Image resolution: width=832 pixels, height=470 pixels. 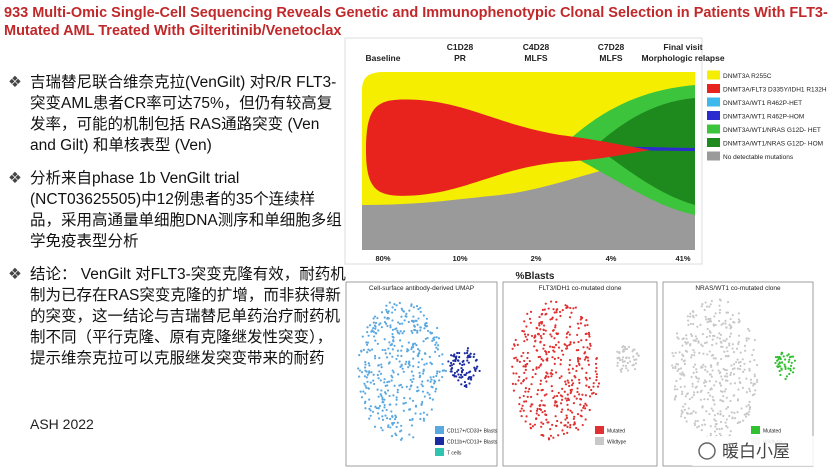 What do you see at coordinates (756, 451) in the screenshot?
I see `watermark-text: 暖白小屋` at bounding box center [756, 451].